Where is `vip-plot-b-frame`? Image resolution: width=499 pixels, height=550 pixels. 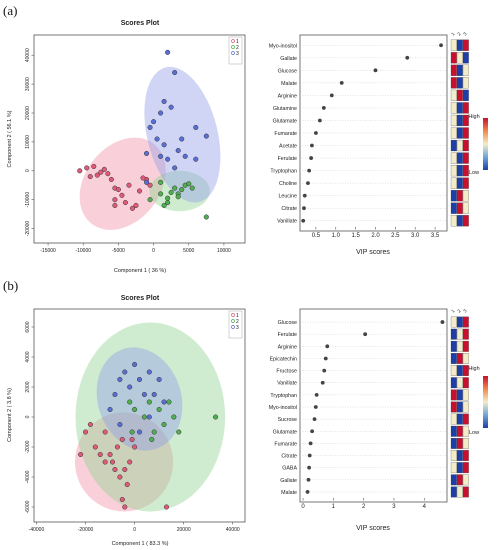 vip-plot-b-frame is located at coordinates (373, 405).